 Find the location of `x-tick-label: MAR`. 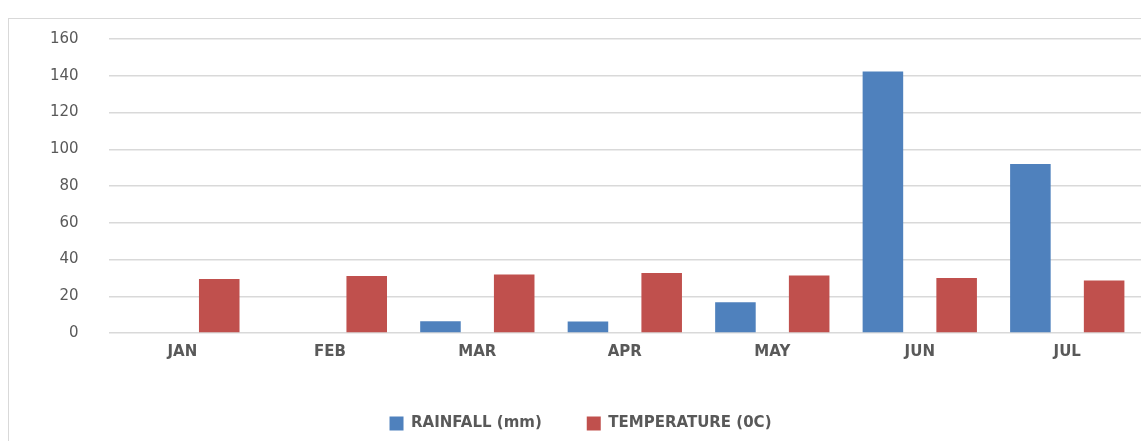

x-tick-label: MAR is located at coordinates (477, 350).